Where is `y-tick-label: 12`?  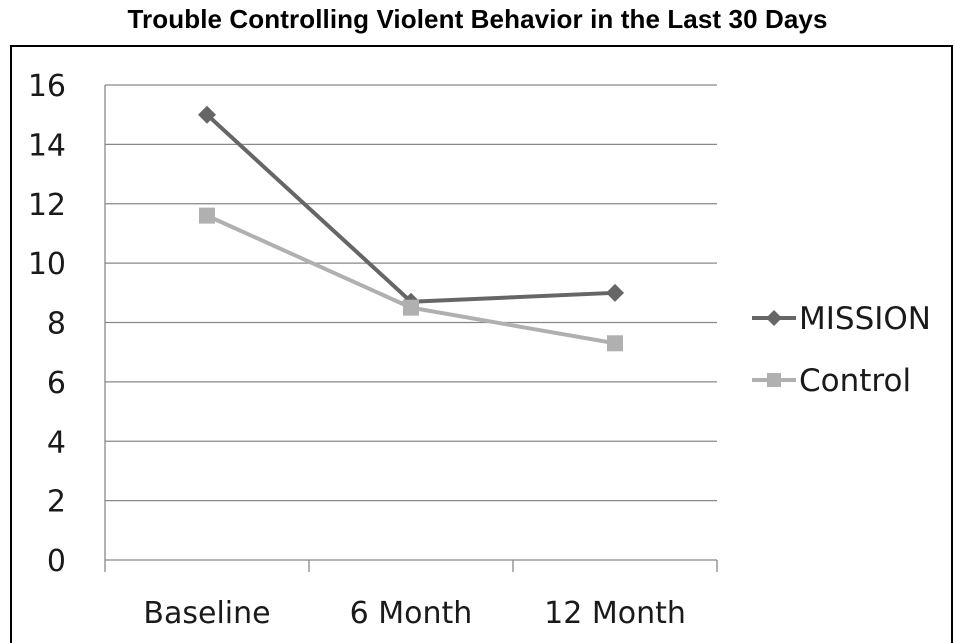 y-tick-label: 12 is located at coordinates (47, 205).